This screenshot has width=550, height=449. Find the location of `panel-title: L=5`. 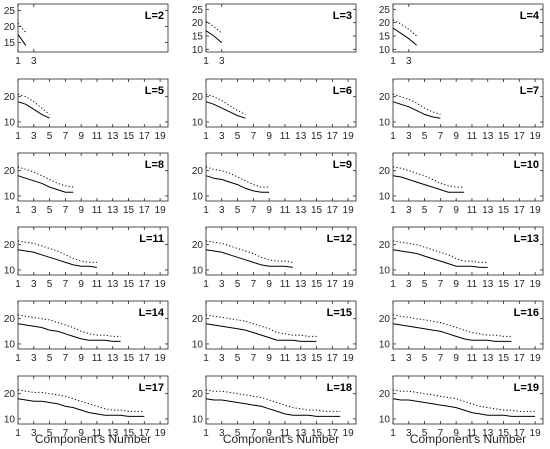

panel-title: L=5 is located at coordinates (154, 91).